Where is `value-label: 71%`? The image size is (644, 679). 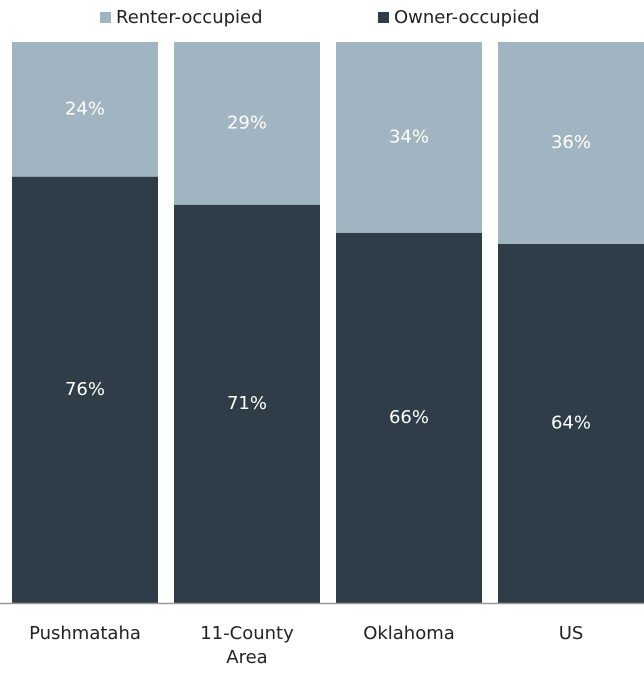 value-label: 71% is located at coordinates (247, 403).